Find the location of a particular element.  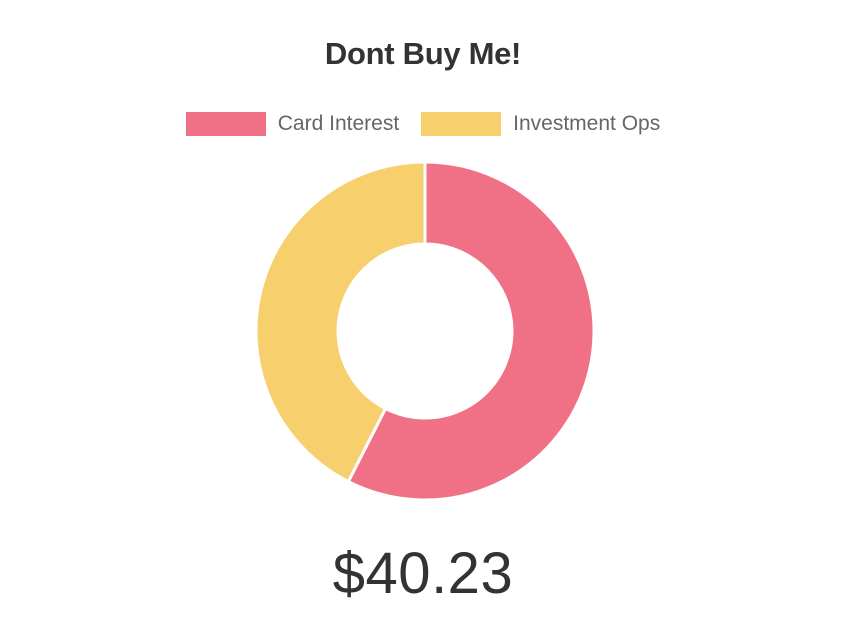

legend-item-investment-ops: Investment Ops is located at coordinates (540, 124).